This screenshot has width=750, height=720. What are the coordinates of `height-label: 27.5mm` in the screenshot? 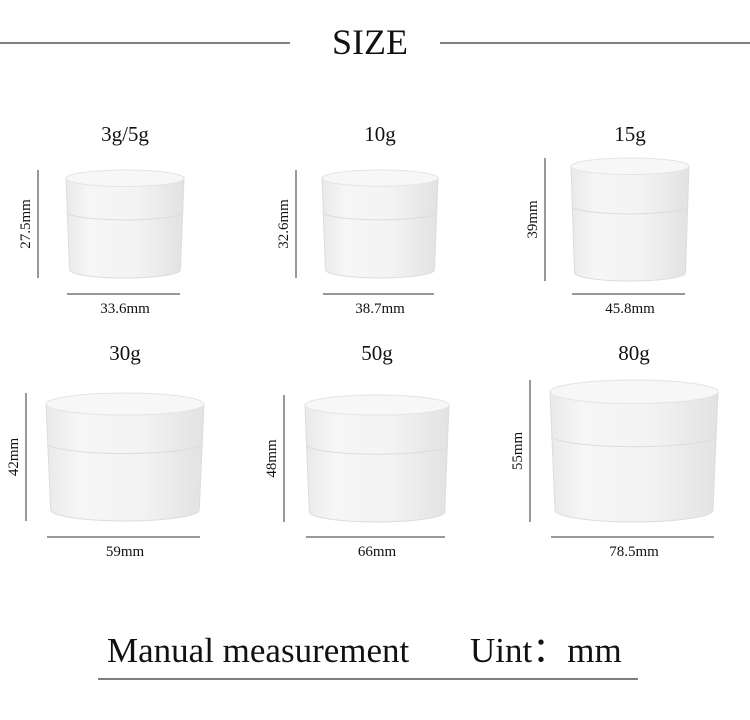 It's located at (26, 224).